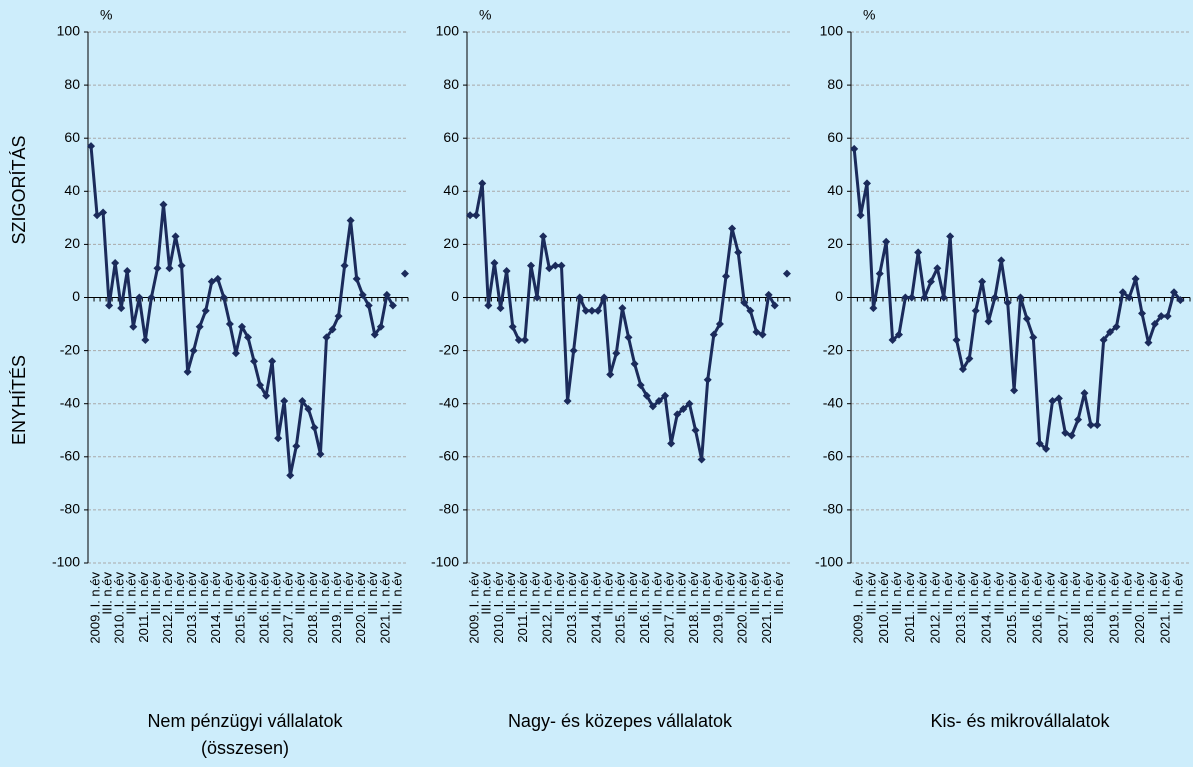 The height and width of the screenshot is (767, 1193). What do you see at coordinates (986, 608) in the screenshot?
I see `x-tick-label: 2014. I. n.év` at bounding box center [986, 608].